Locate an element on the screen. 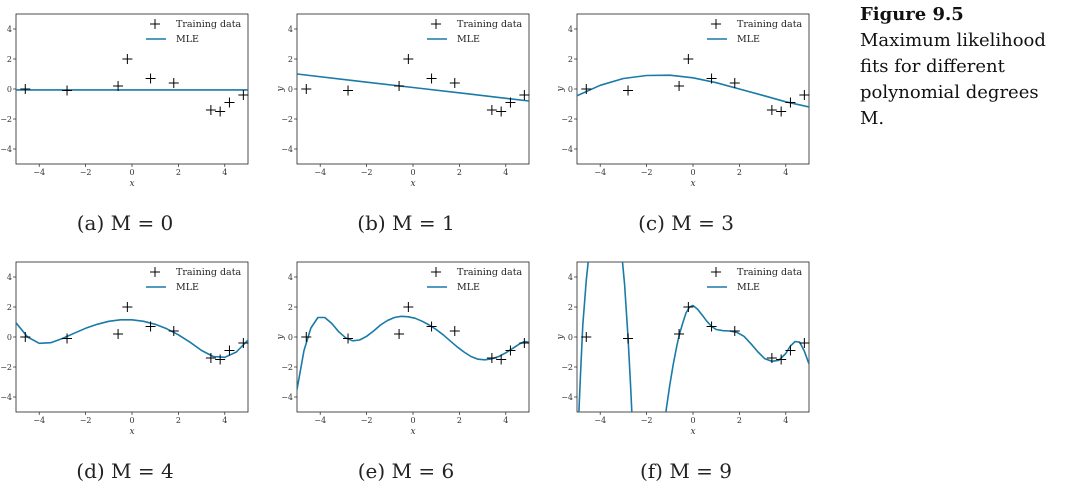 Image resolution: width=1067 pixels, height=490 pixels. caption-a: (a) M = 0 is located at coordinates (125, 223).